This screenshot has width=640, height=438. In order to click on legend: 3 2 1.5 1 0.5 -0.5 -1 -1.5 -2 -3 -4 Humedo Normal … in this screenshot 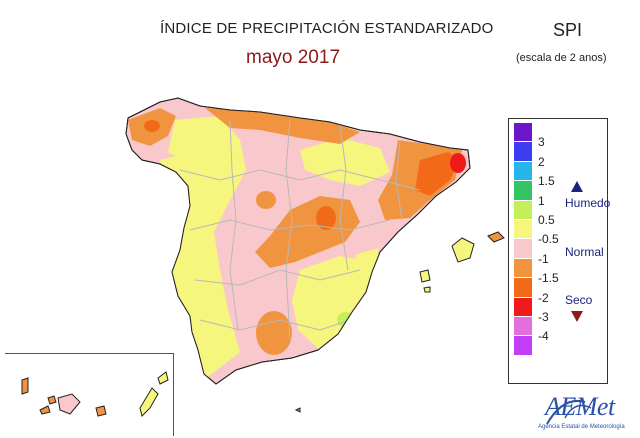, I will do `click(559, 251)`.